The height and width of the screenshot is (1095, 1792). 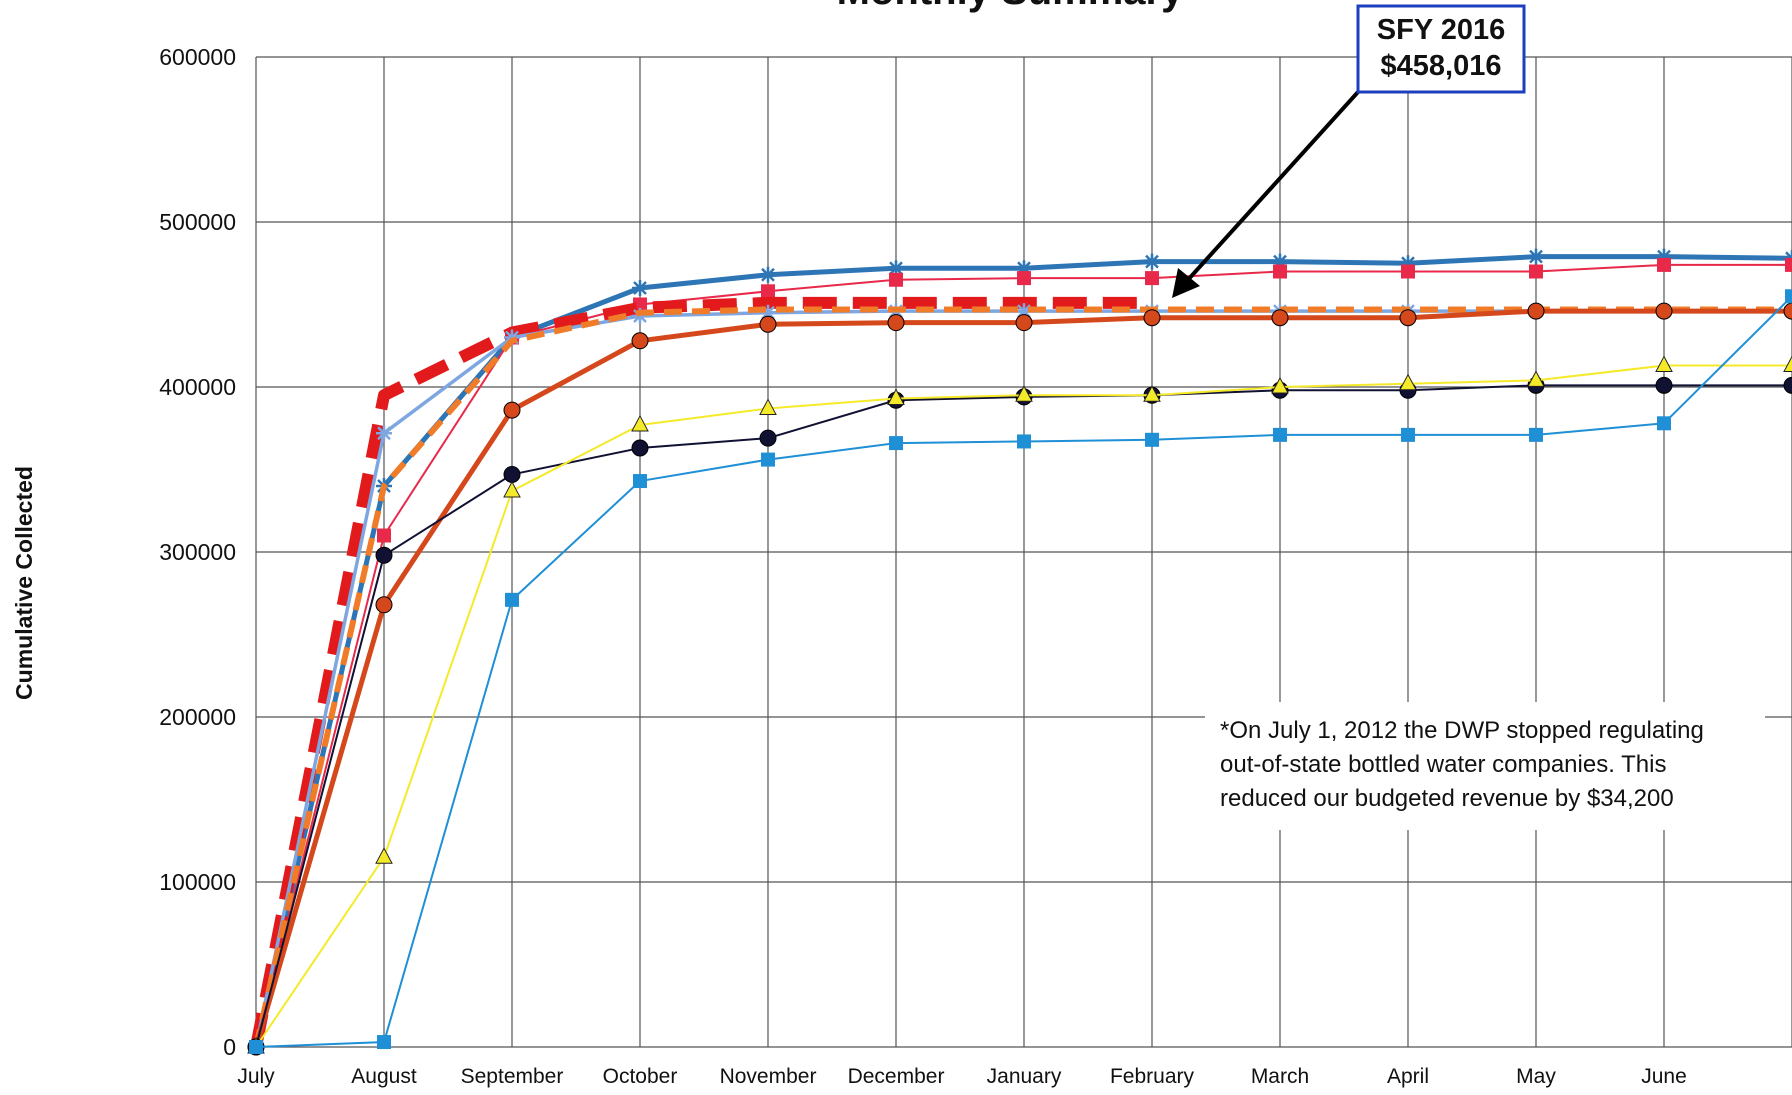 What do you see at coordinates (1280, 1076) in the screenshot?
I see `x-tick-label: March` at bounding box center [1280, 1076].